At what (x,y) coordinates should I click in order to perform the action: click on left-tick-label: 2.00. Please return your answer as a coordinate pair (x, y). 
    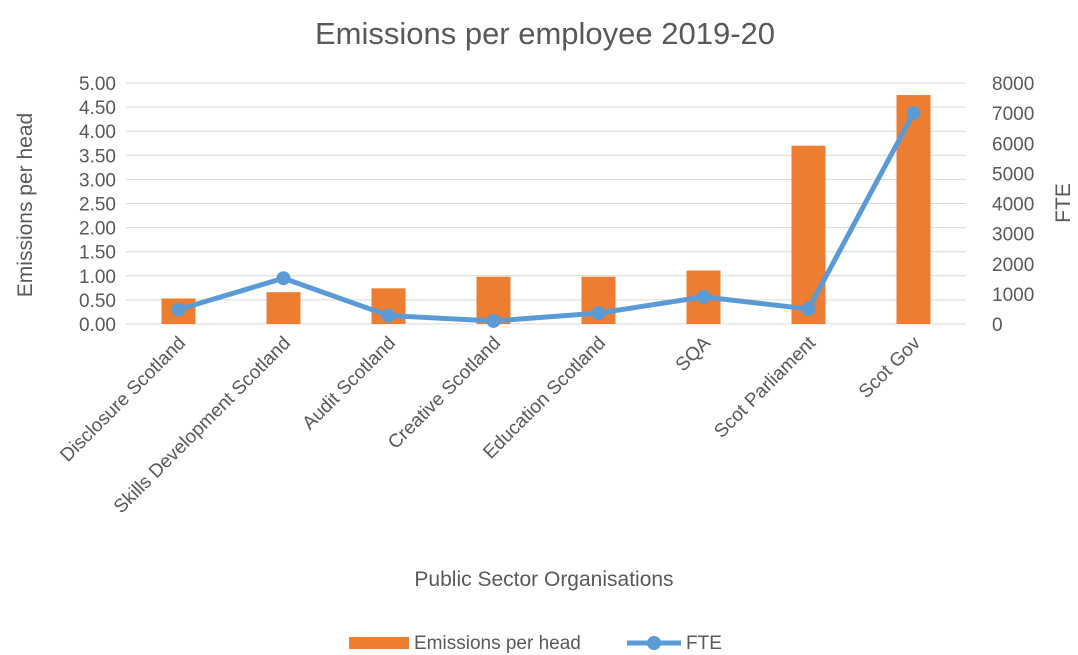
    Looking at the image, I should click on (97, 229).